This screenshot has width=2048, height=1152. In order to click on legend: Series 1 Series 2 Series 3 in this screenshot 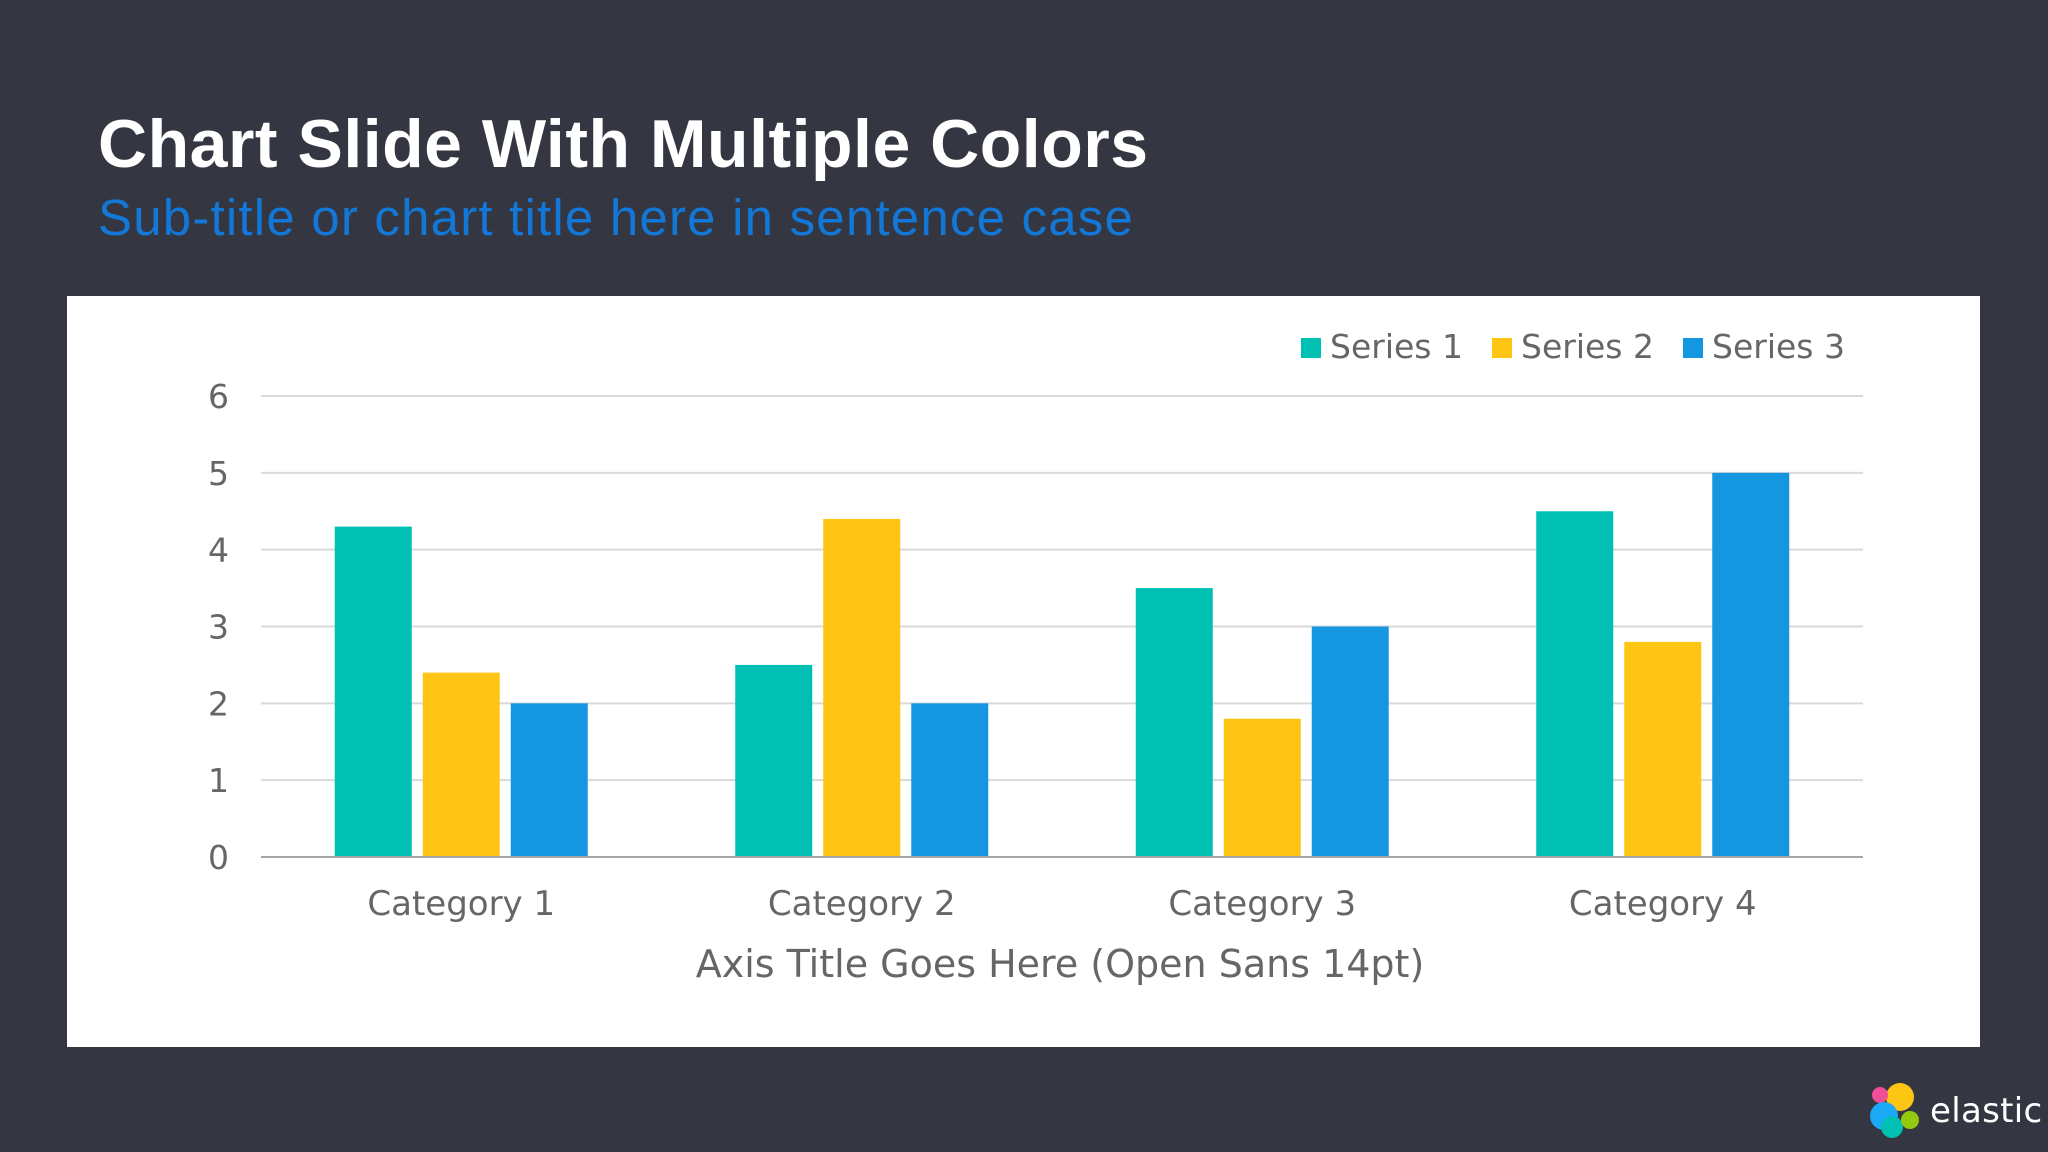, I will do `click(1573, 346)`.